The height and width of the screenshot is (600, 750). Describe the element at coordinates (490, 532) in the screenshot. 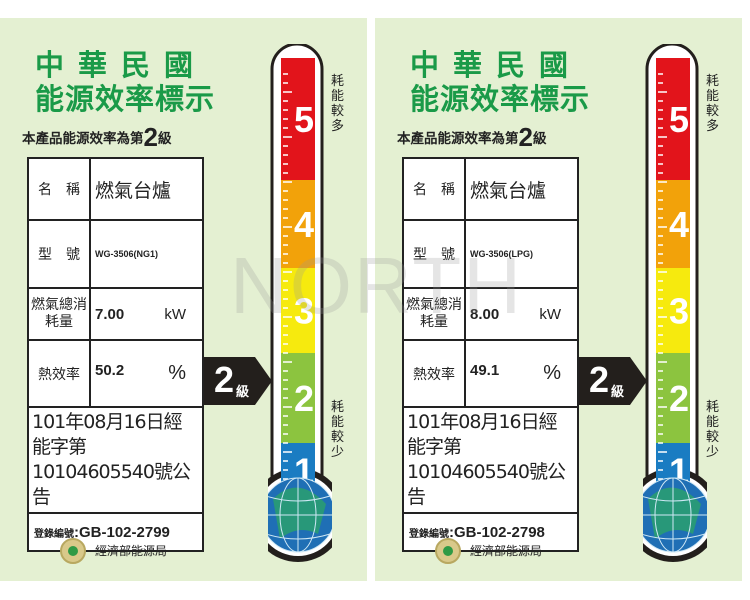

I see `registration-number: 登錄編號:GB-102-2798` at that location.